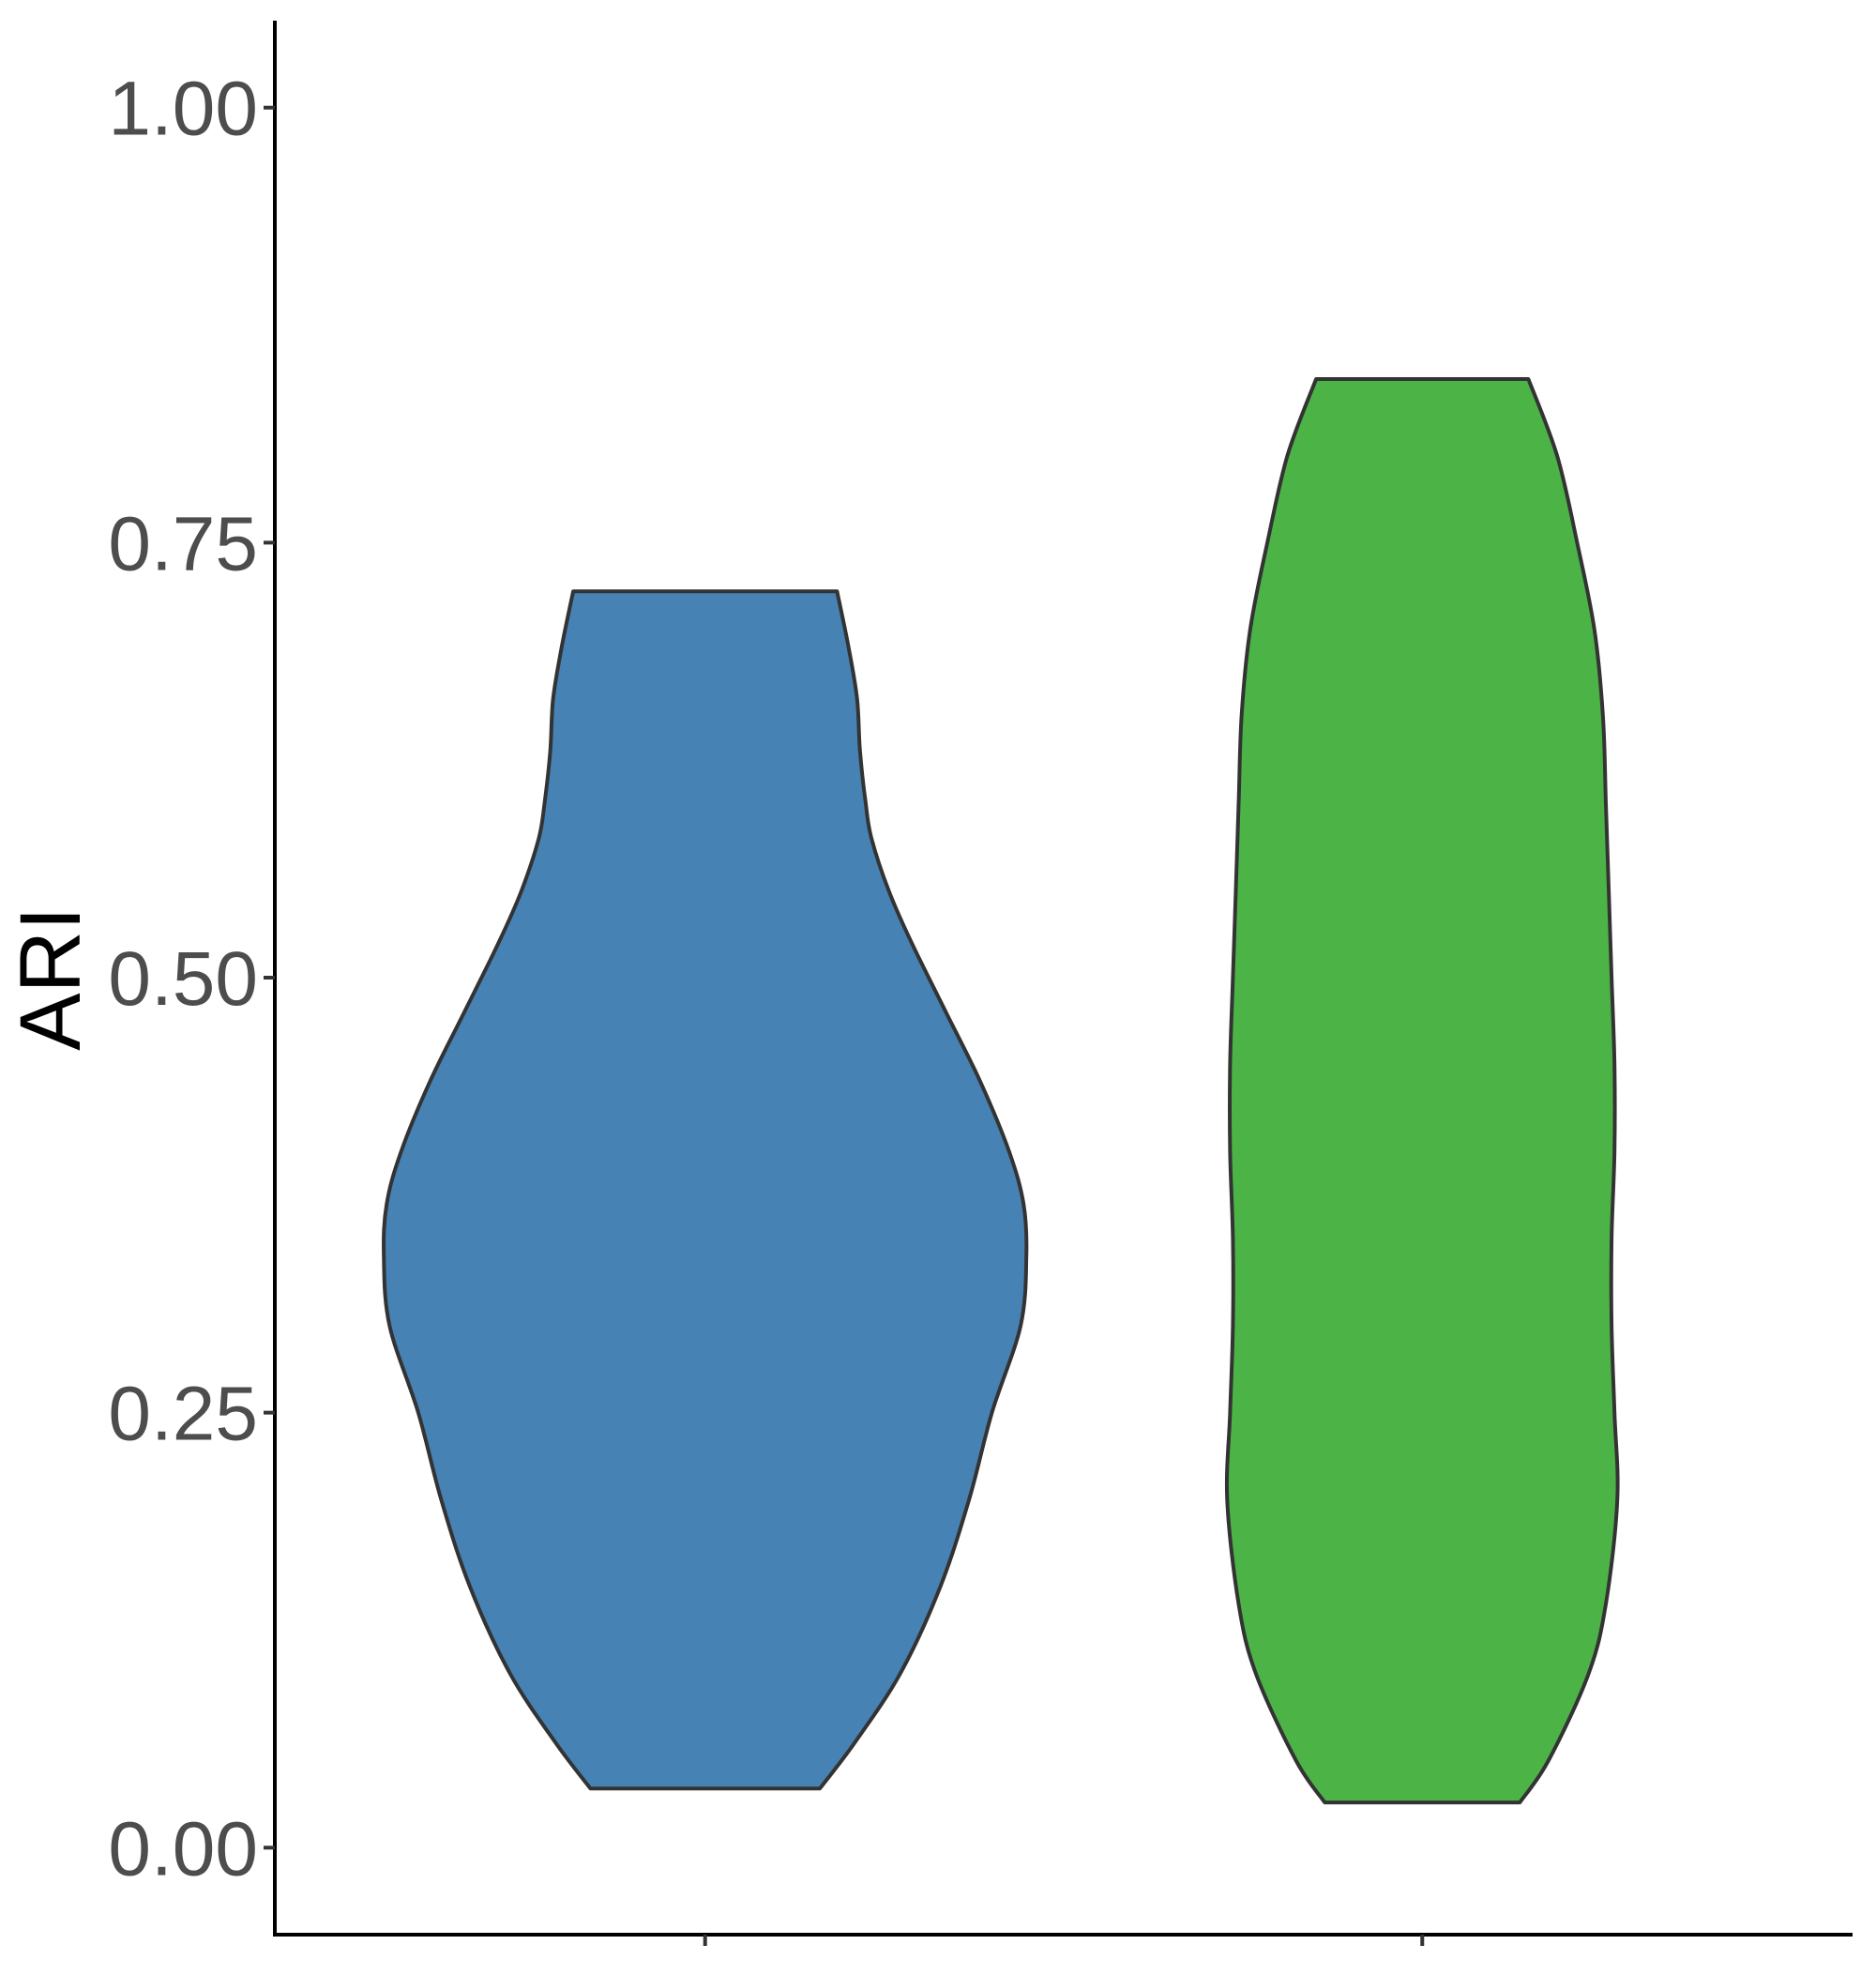  What do you see at coordinates (183, 1848) in the screenshot?
I see `y-tick-label: 0.00` at bounding box center [183, 1848].